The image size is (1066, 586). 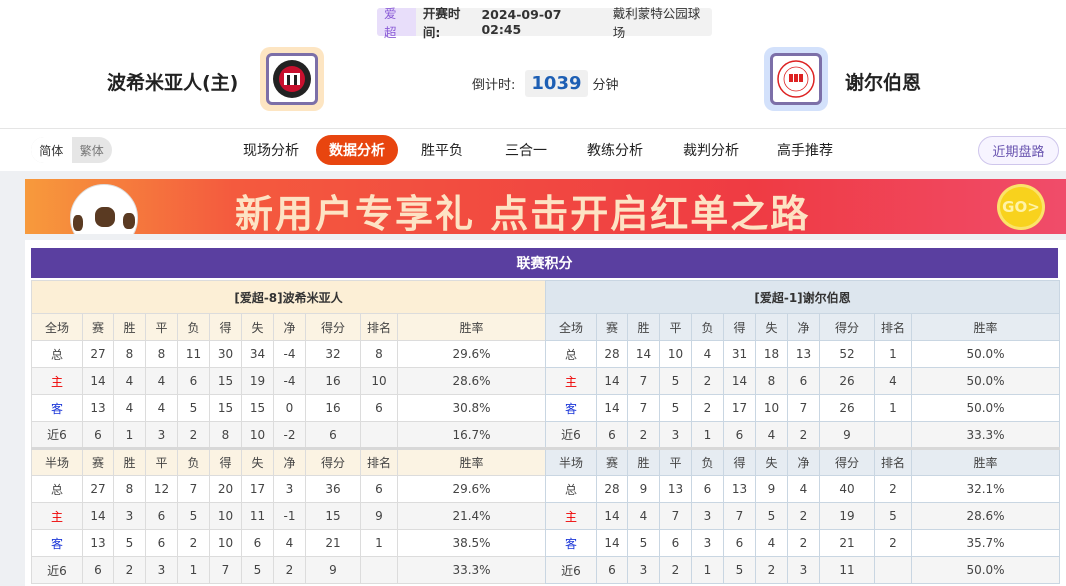 I want to click on cell: -1, so click(x=289, y=516).